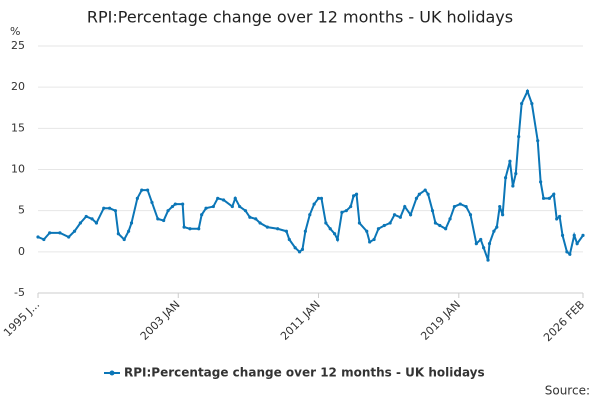 Image resolution: width=600 pixels, height=400 pixels. What do you see at coordinates (567, 391) in the screenshot?
I see `source: Source:` at bounding box center [567, 391].